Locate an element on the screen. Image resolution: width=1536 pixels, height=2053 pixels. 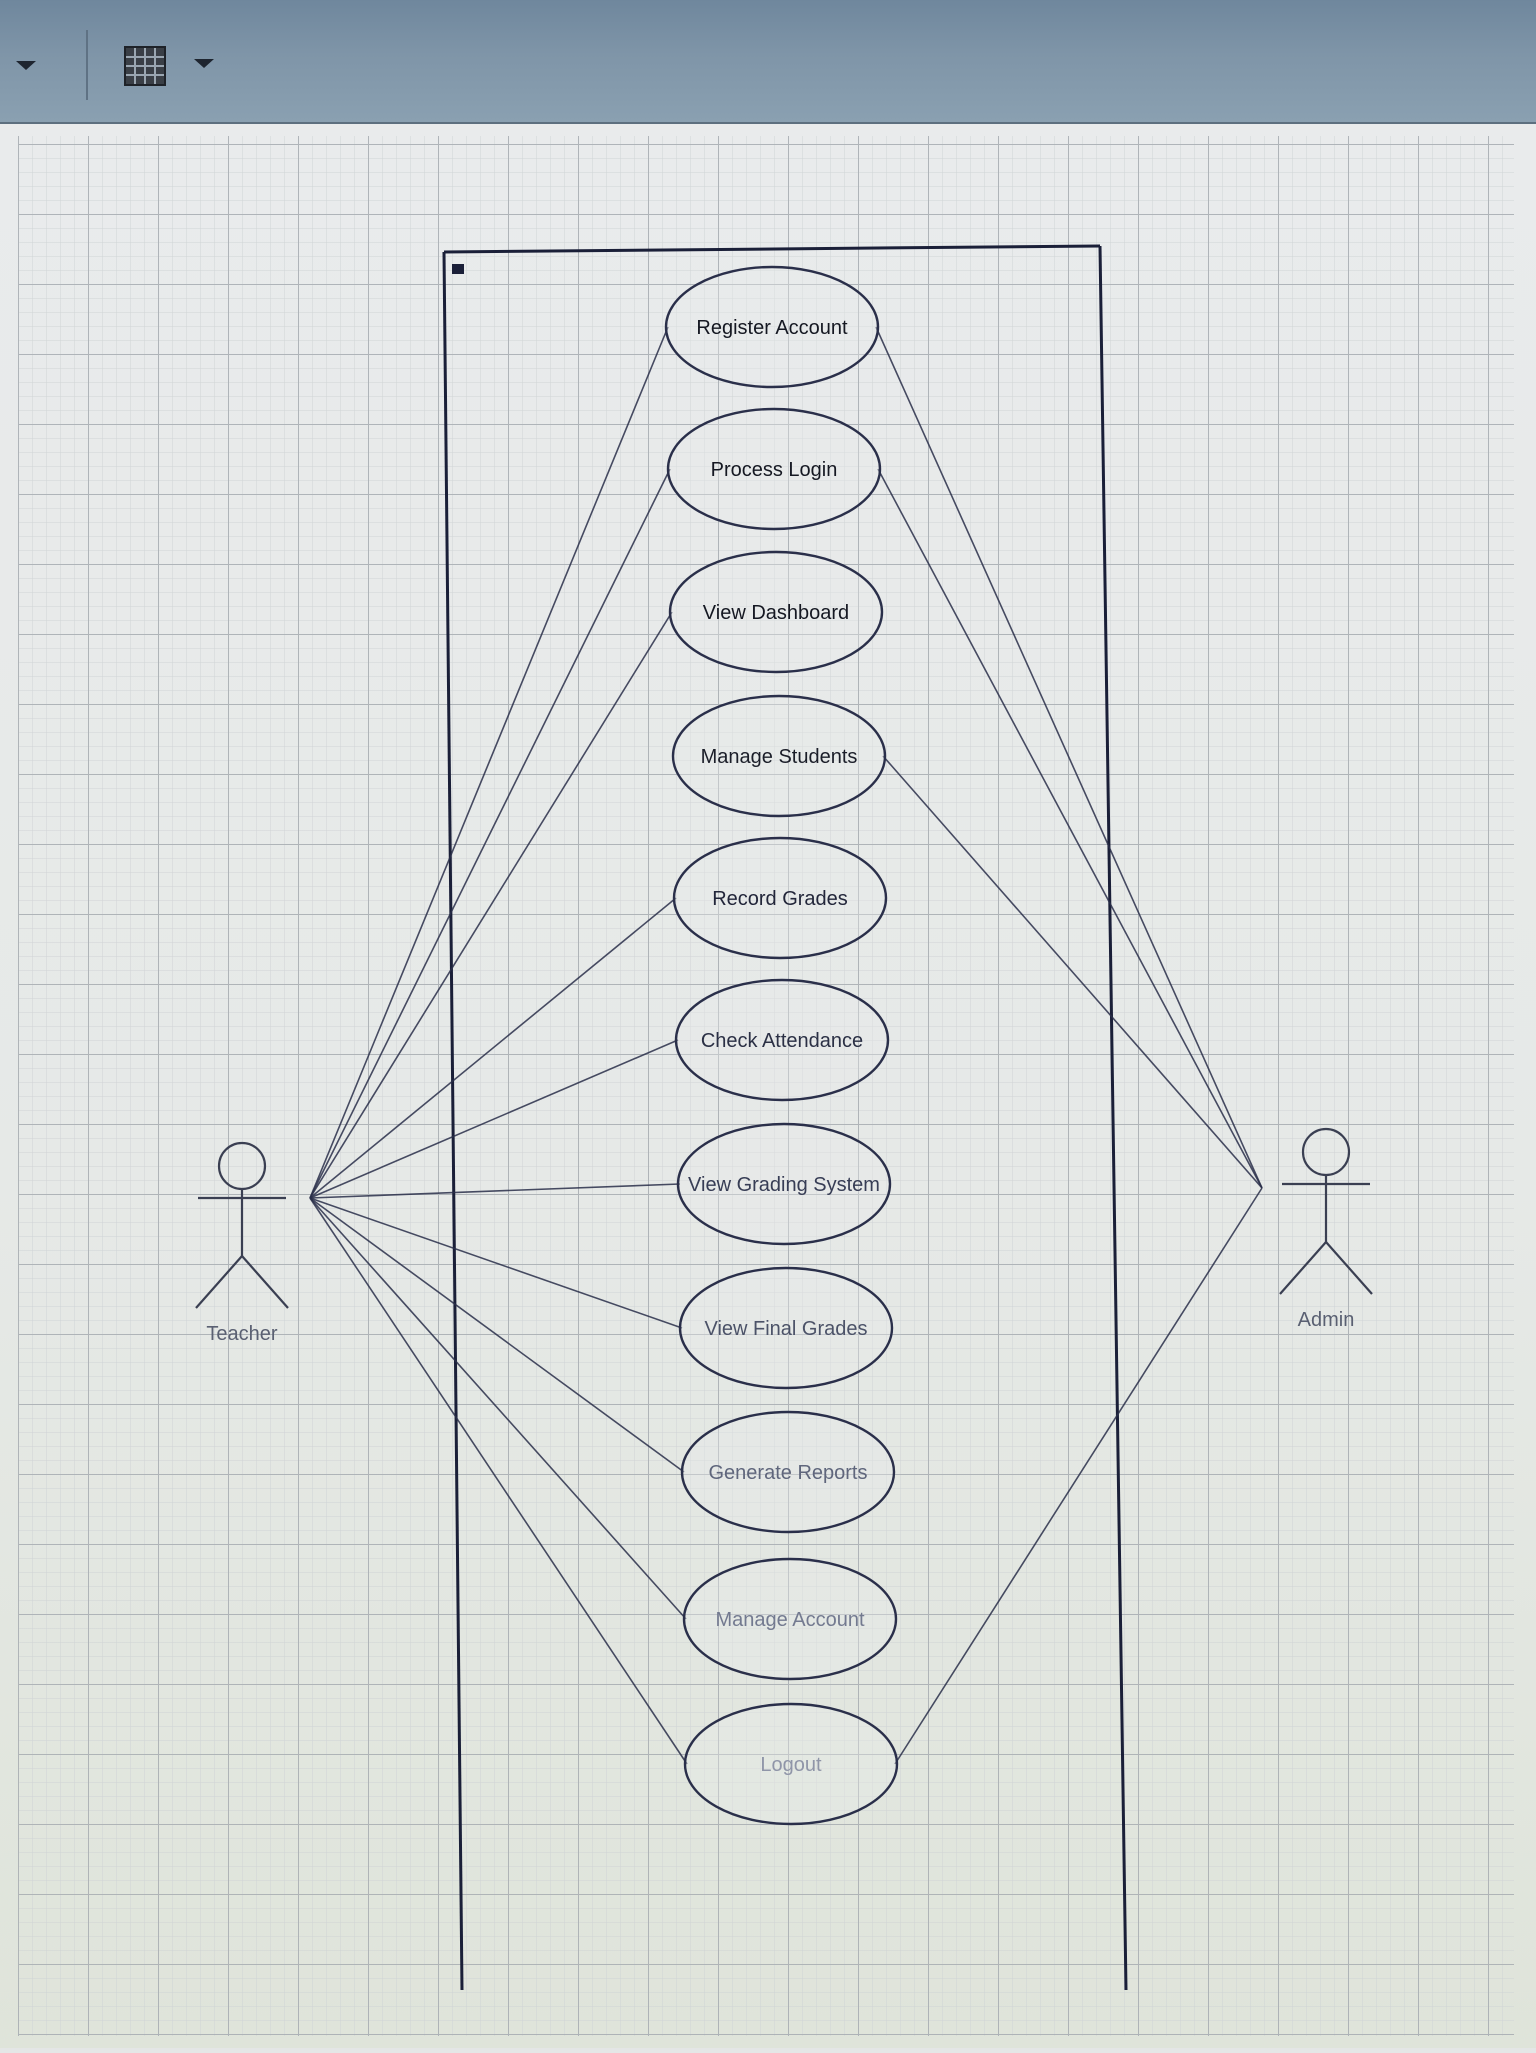
association-admin-register is located at coordinates (1069, 757).